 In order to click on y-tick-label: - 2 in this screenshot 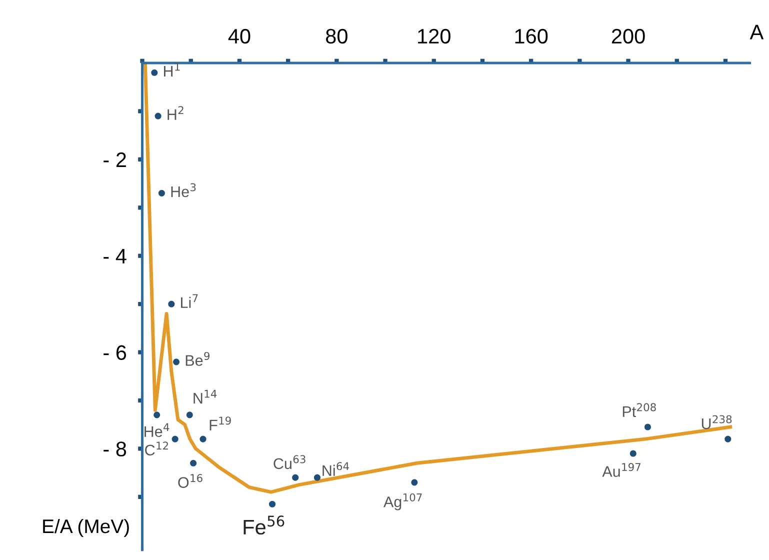, I will do `click(115, 159)`.